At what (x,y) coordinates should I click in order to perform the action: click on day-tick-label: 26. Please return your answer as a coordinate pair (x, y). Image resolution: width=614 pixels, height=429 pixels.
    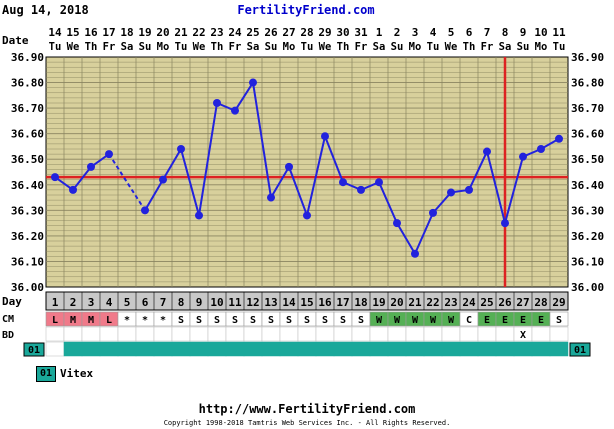
    Looking at the image, I should click on (505, 302).